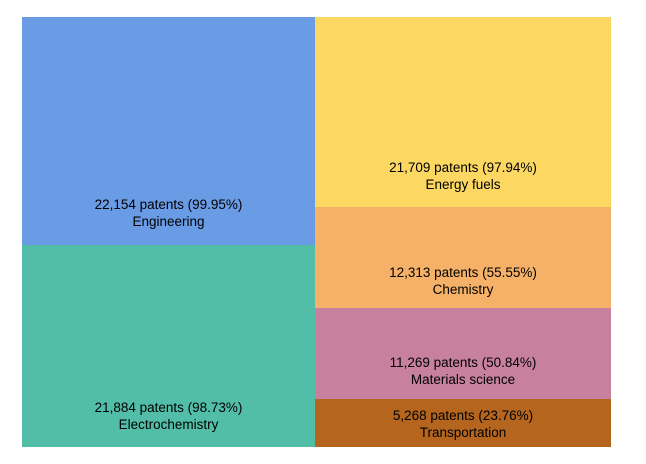 The width and height of the screenshot is (646, 464). I want to click on treemap-tile-chemistry: 12,313 patents (55.55%) Chemistry, so click(463, 257).